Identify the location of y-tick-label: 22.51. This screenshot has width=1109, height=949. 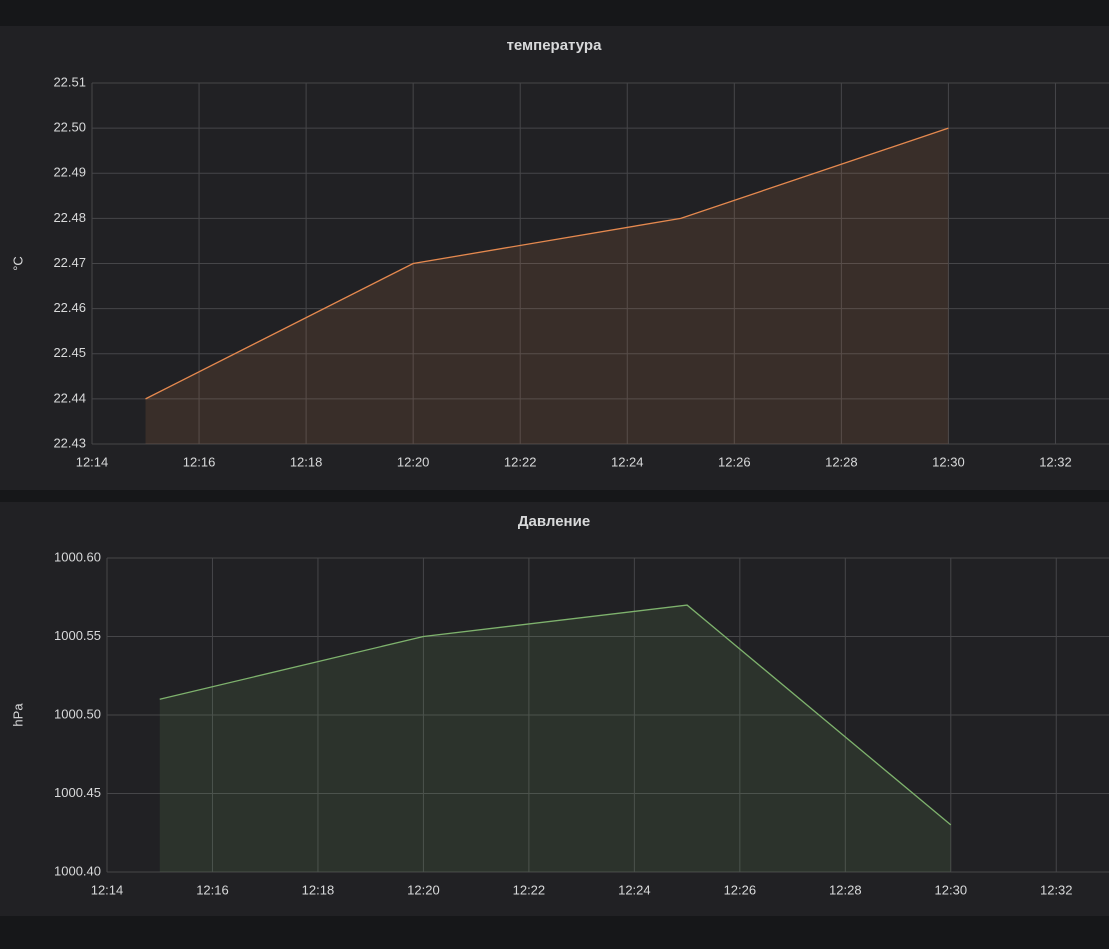
(69, 81).